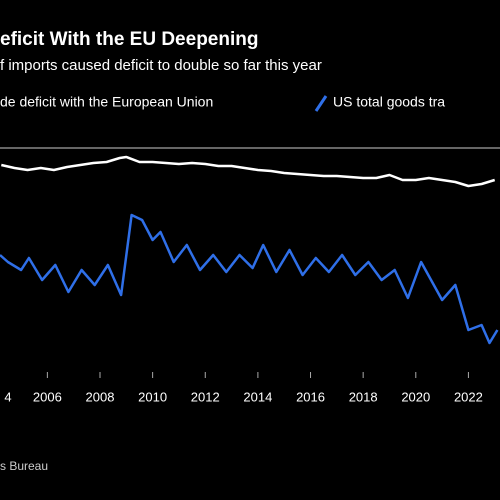 The width and height of the screenshot is (500, 500). I want to click on series-line, so click(248, 171).